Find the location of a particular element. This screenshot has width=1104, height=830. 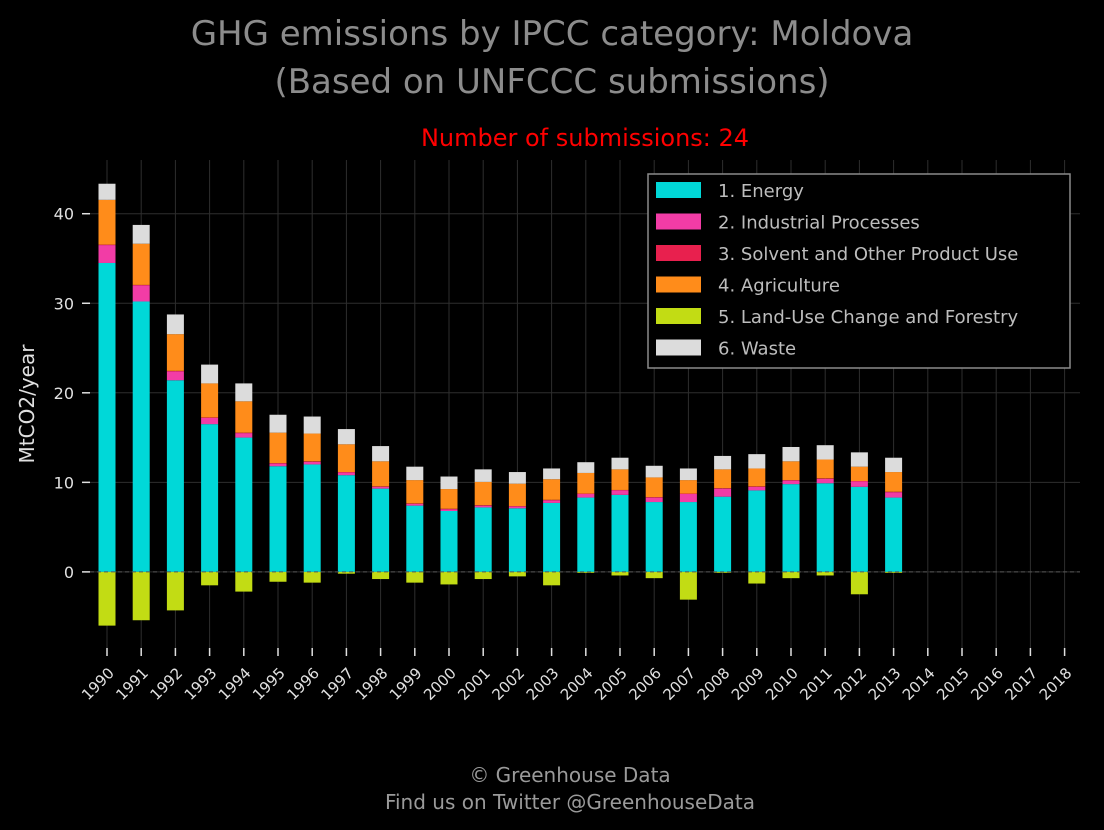

bar-s6-1990 is located at coordinates (107, 191).